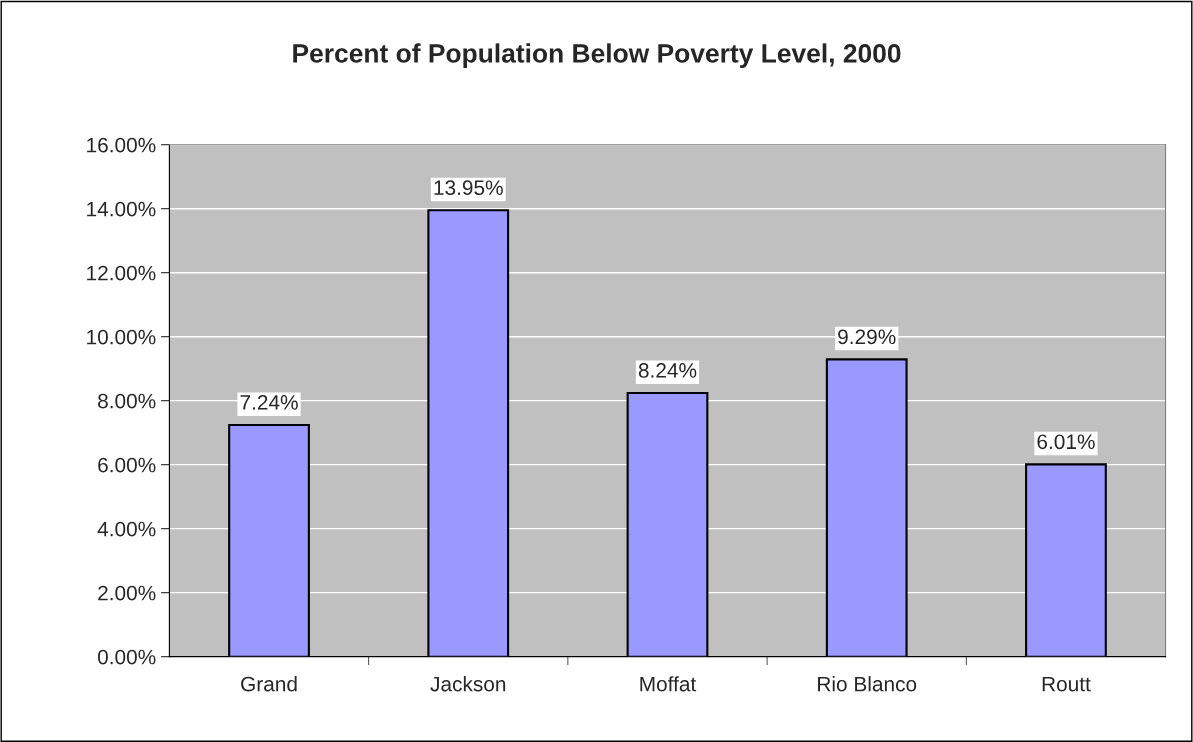 The height and width of the screenshot is (742, 1193). Describe the element at coordinates (269, 684) in the screenshot. I see `x-tick-label: Grand` at that location.